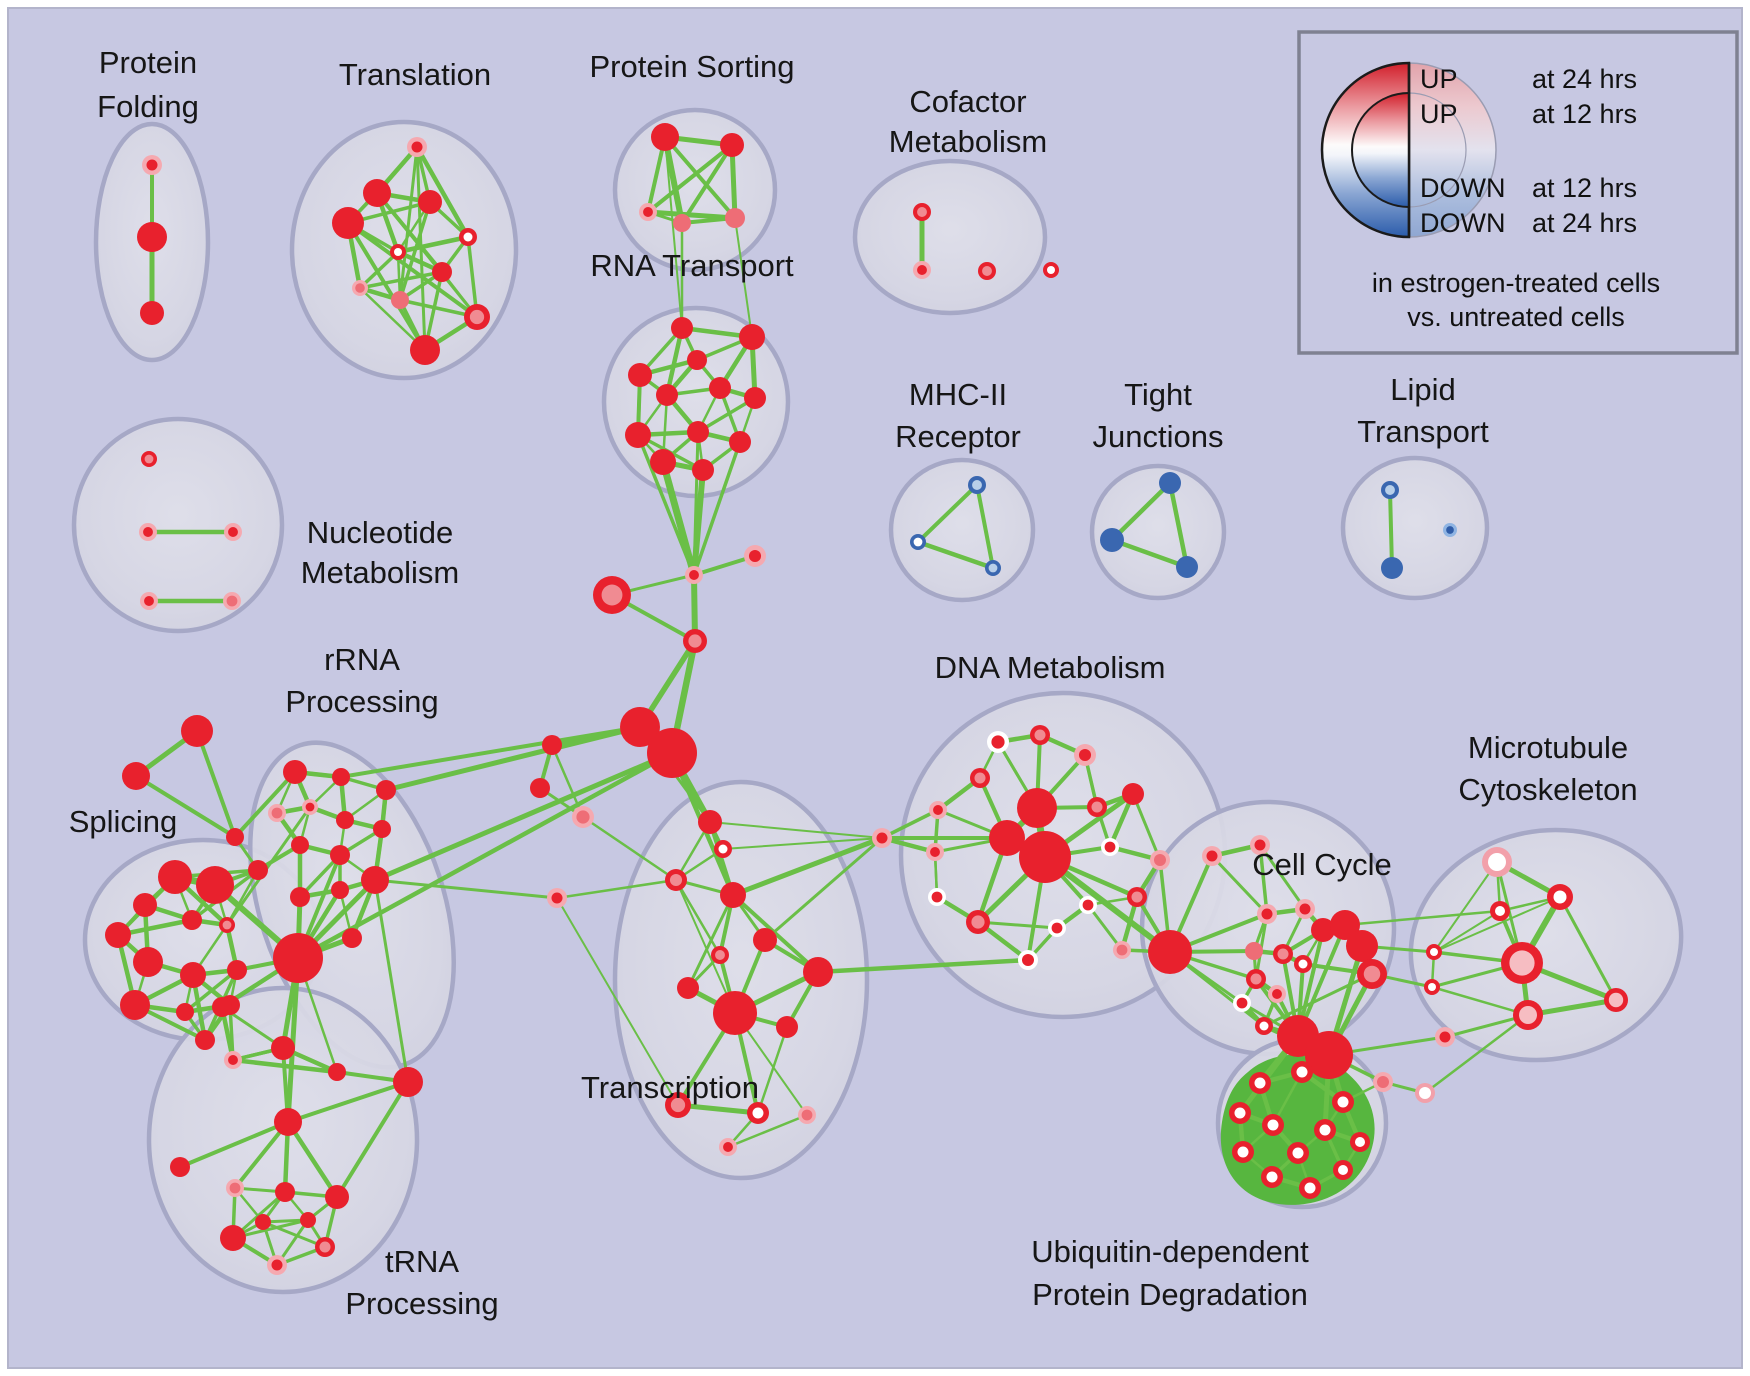 This screenshot has width=1750, height=1376. What do you see at coordinates (1158, 394) in the screenshot?
I see `cluster-label-tight: Tight` at bounding box center [1158, 394].